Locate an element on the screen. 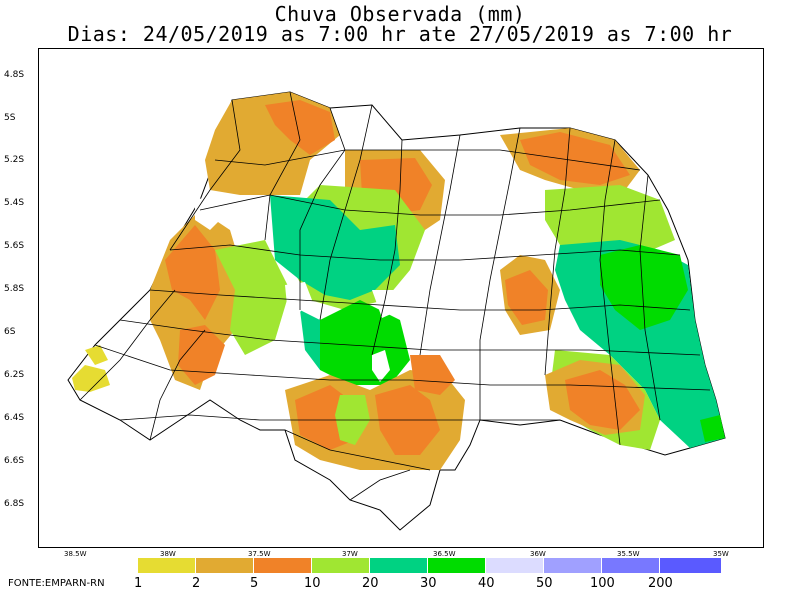 The image size is (800, 600). legend-label: 50 is located at coordinates (544, 583).